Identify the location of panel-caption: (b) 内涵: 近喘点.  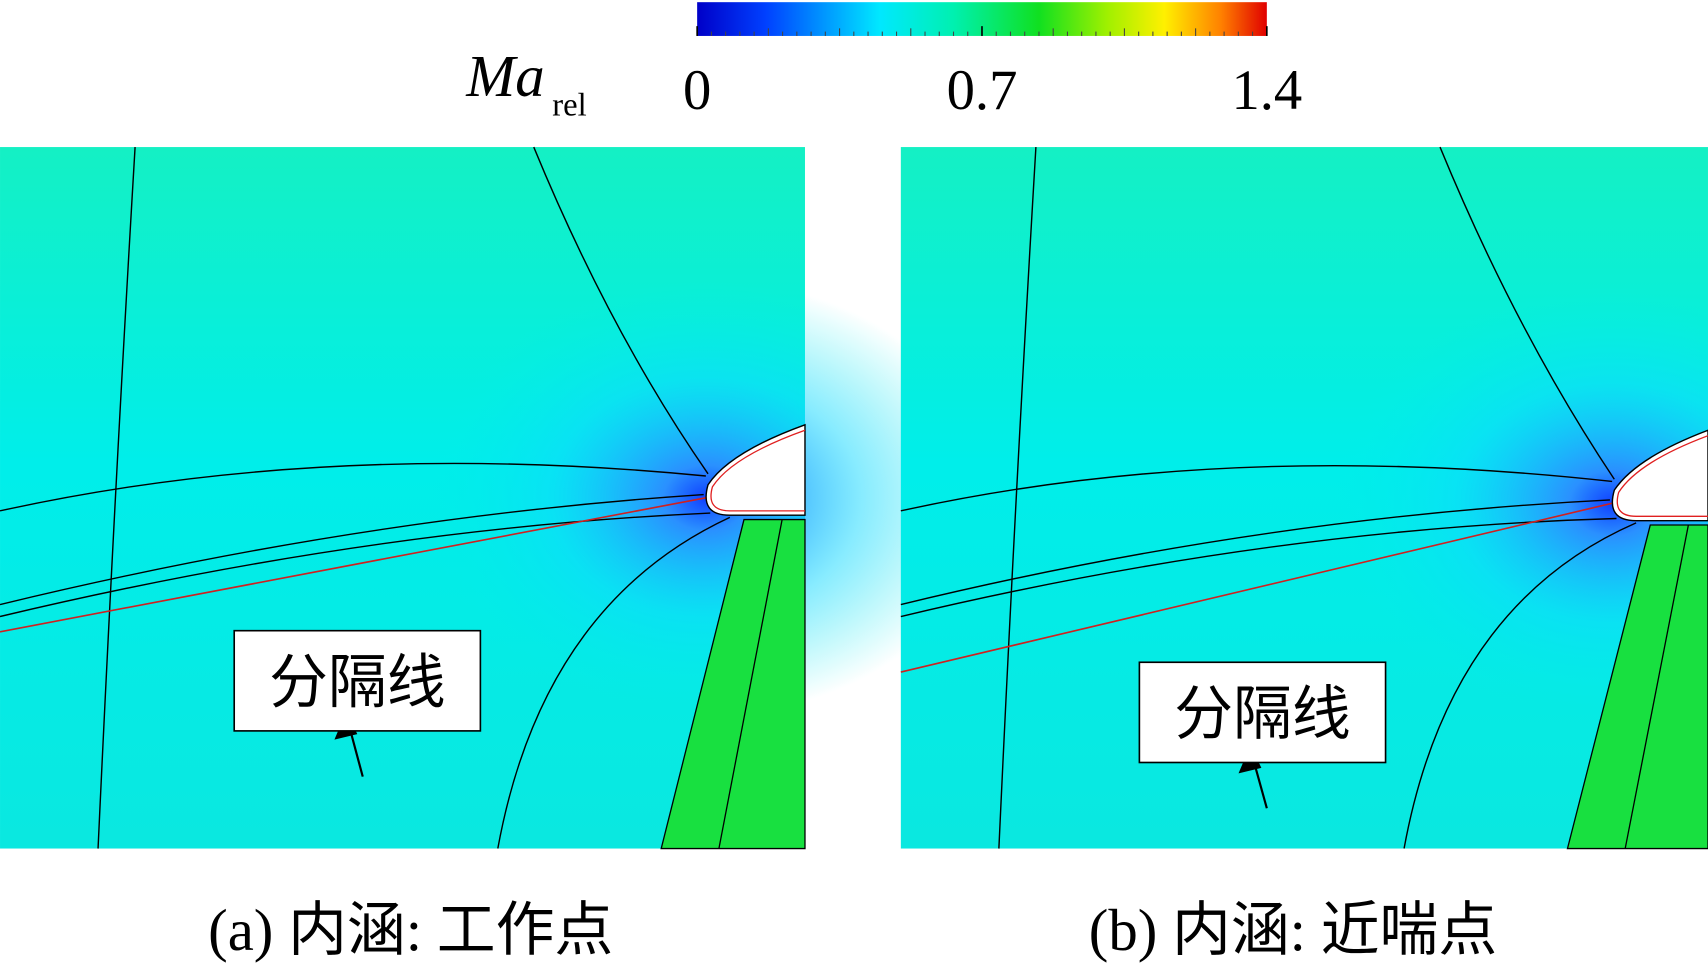
(1293, 930).